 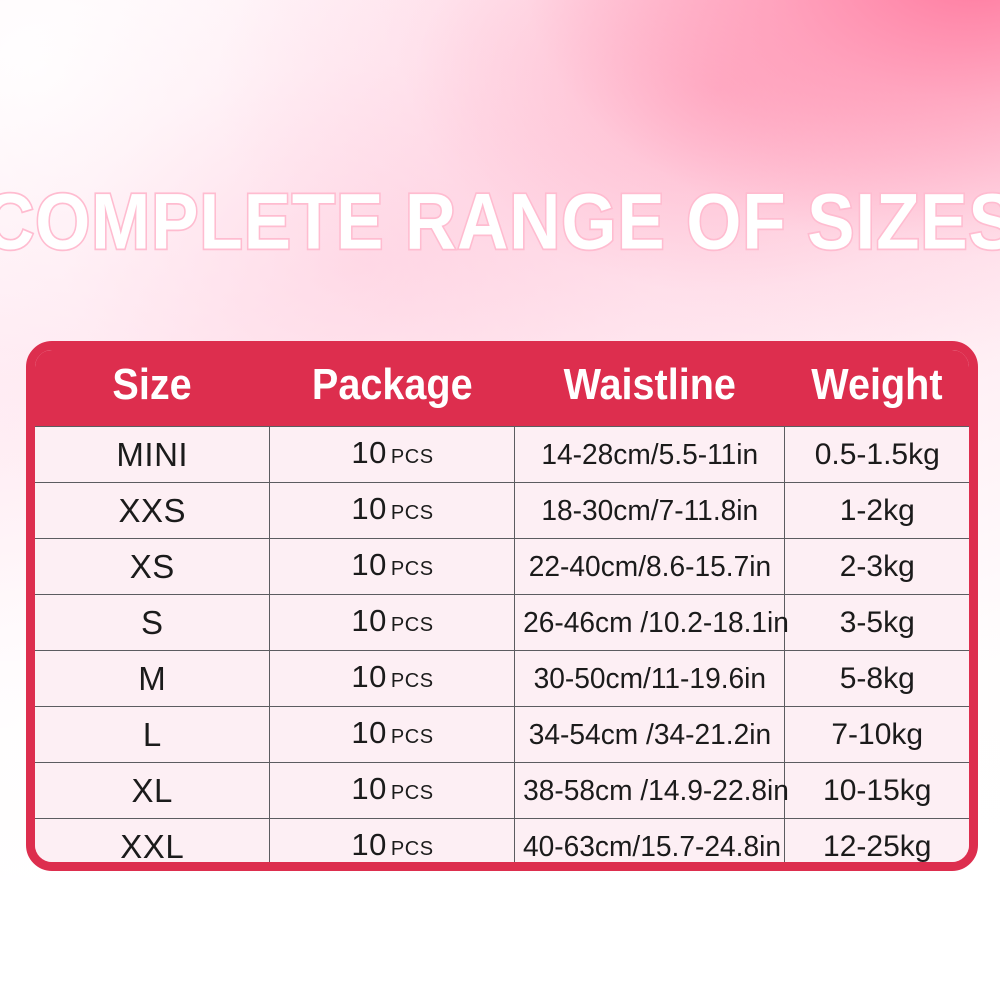 I want to click on column-header-size-label: Size, so click(x=152, y=384).